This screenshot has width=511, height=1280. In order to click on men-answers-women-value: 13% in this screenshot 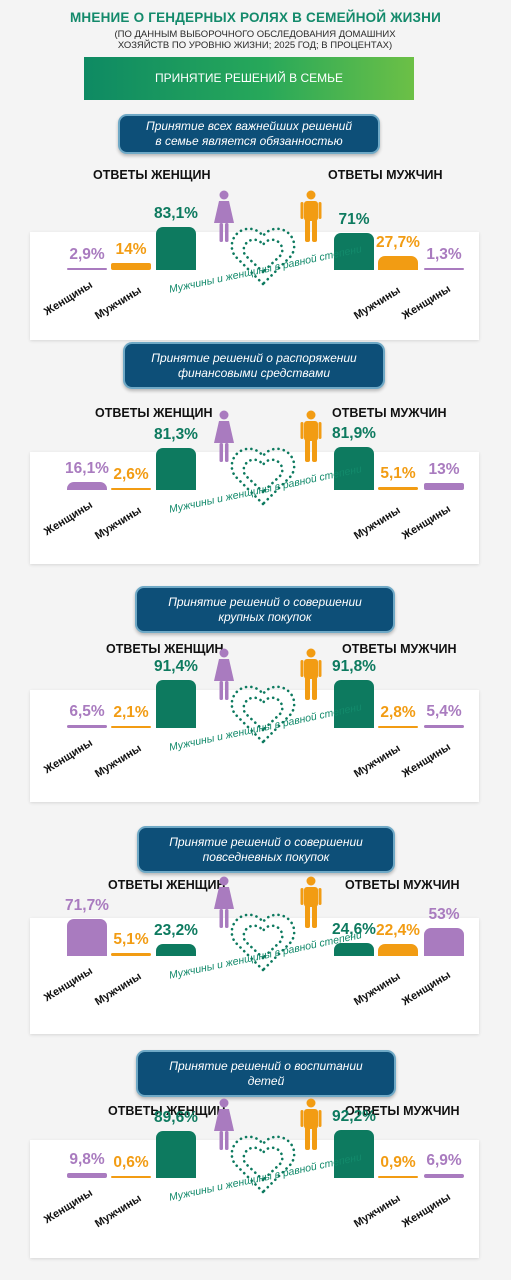, I will do `click(444, 470)`.